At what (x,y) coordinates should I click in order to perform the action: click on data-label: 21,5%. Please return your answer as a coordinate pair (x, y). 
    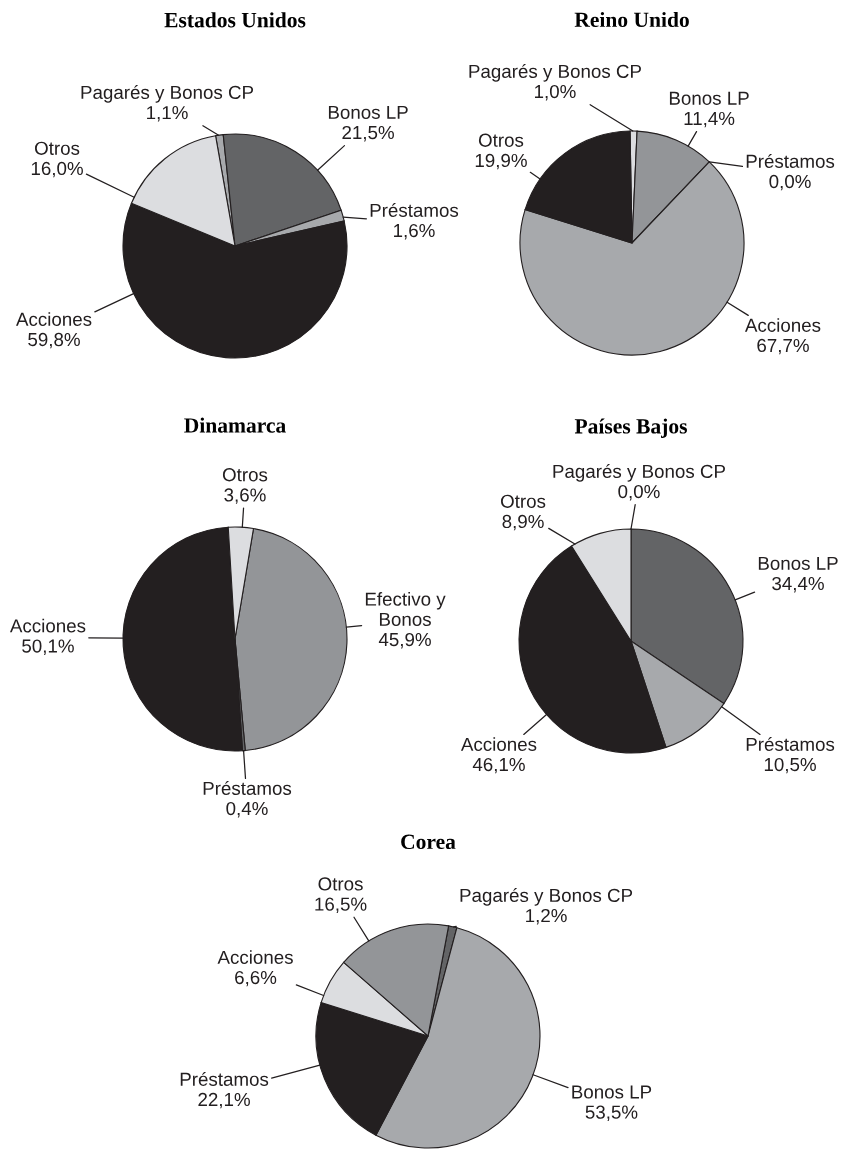
    Looking at the image, I should click on (368, 133).